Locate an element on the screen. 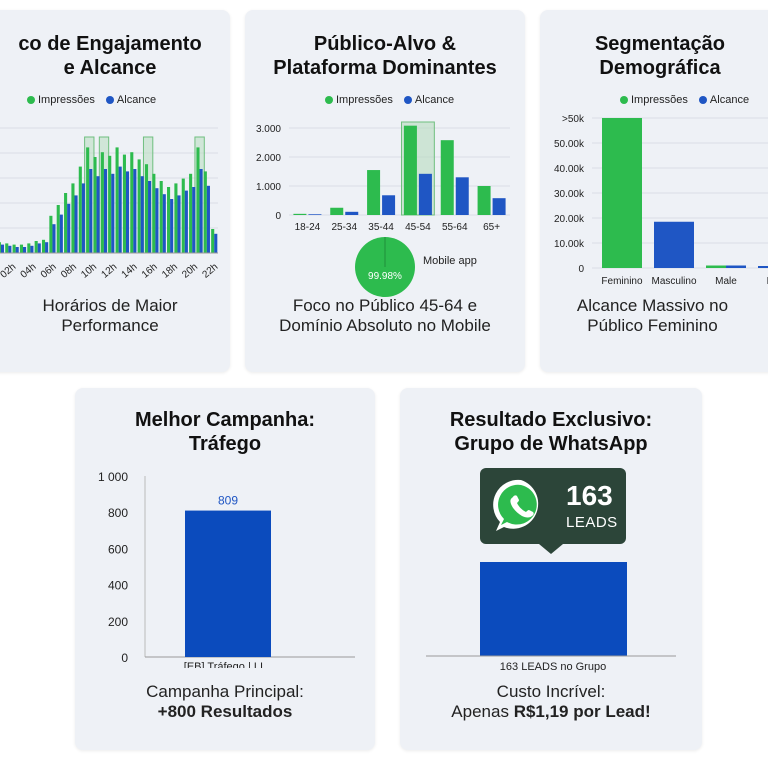 The height and width of the screenshot is (763, 768). engagement-caption-line1: Horários de Maior is located at coordinates (110, 305).